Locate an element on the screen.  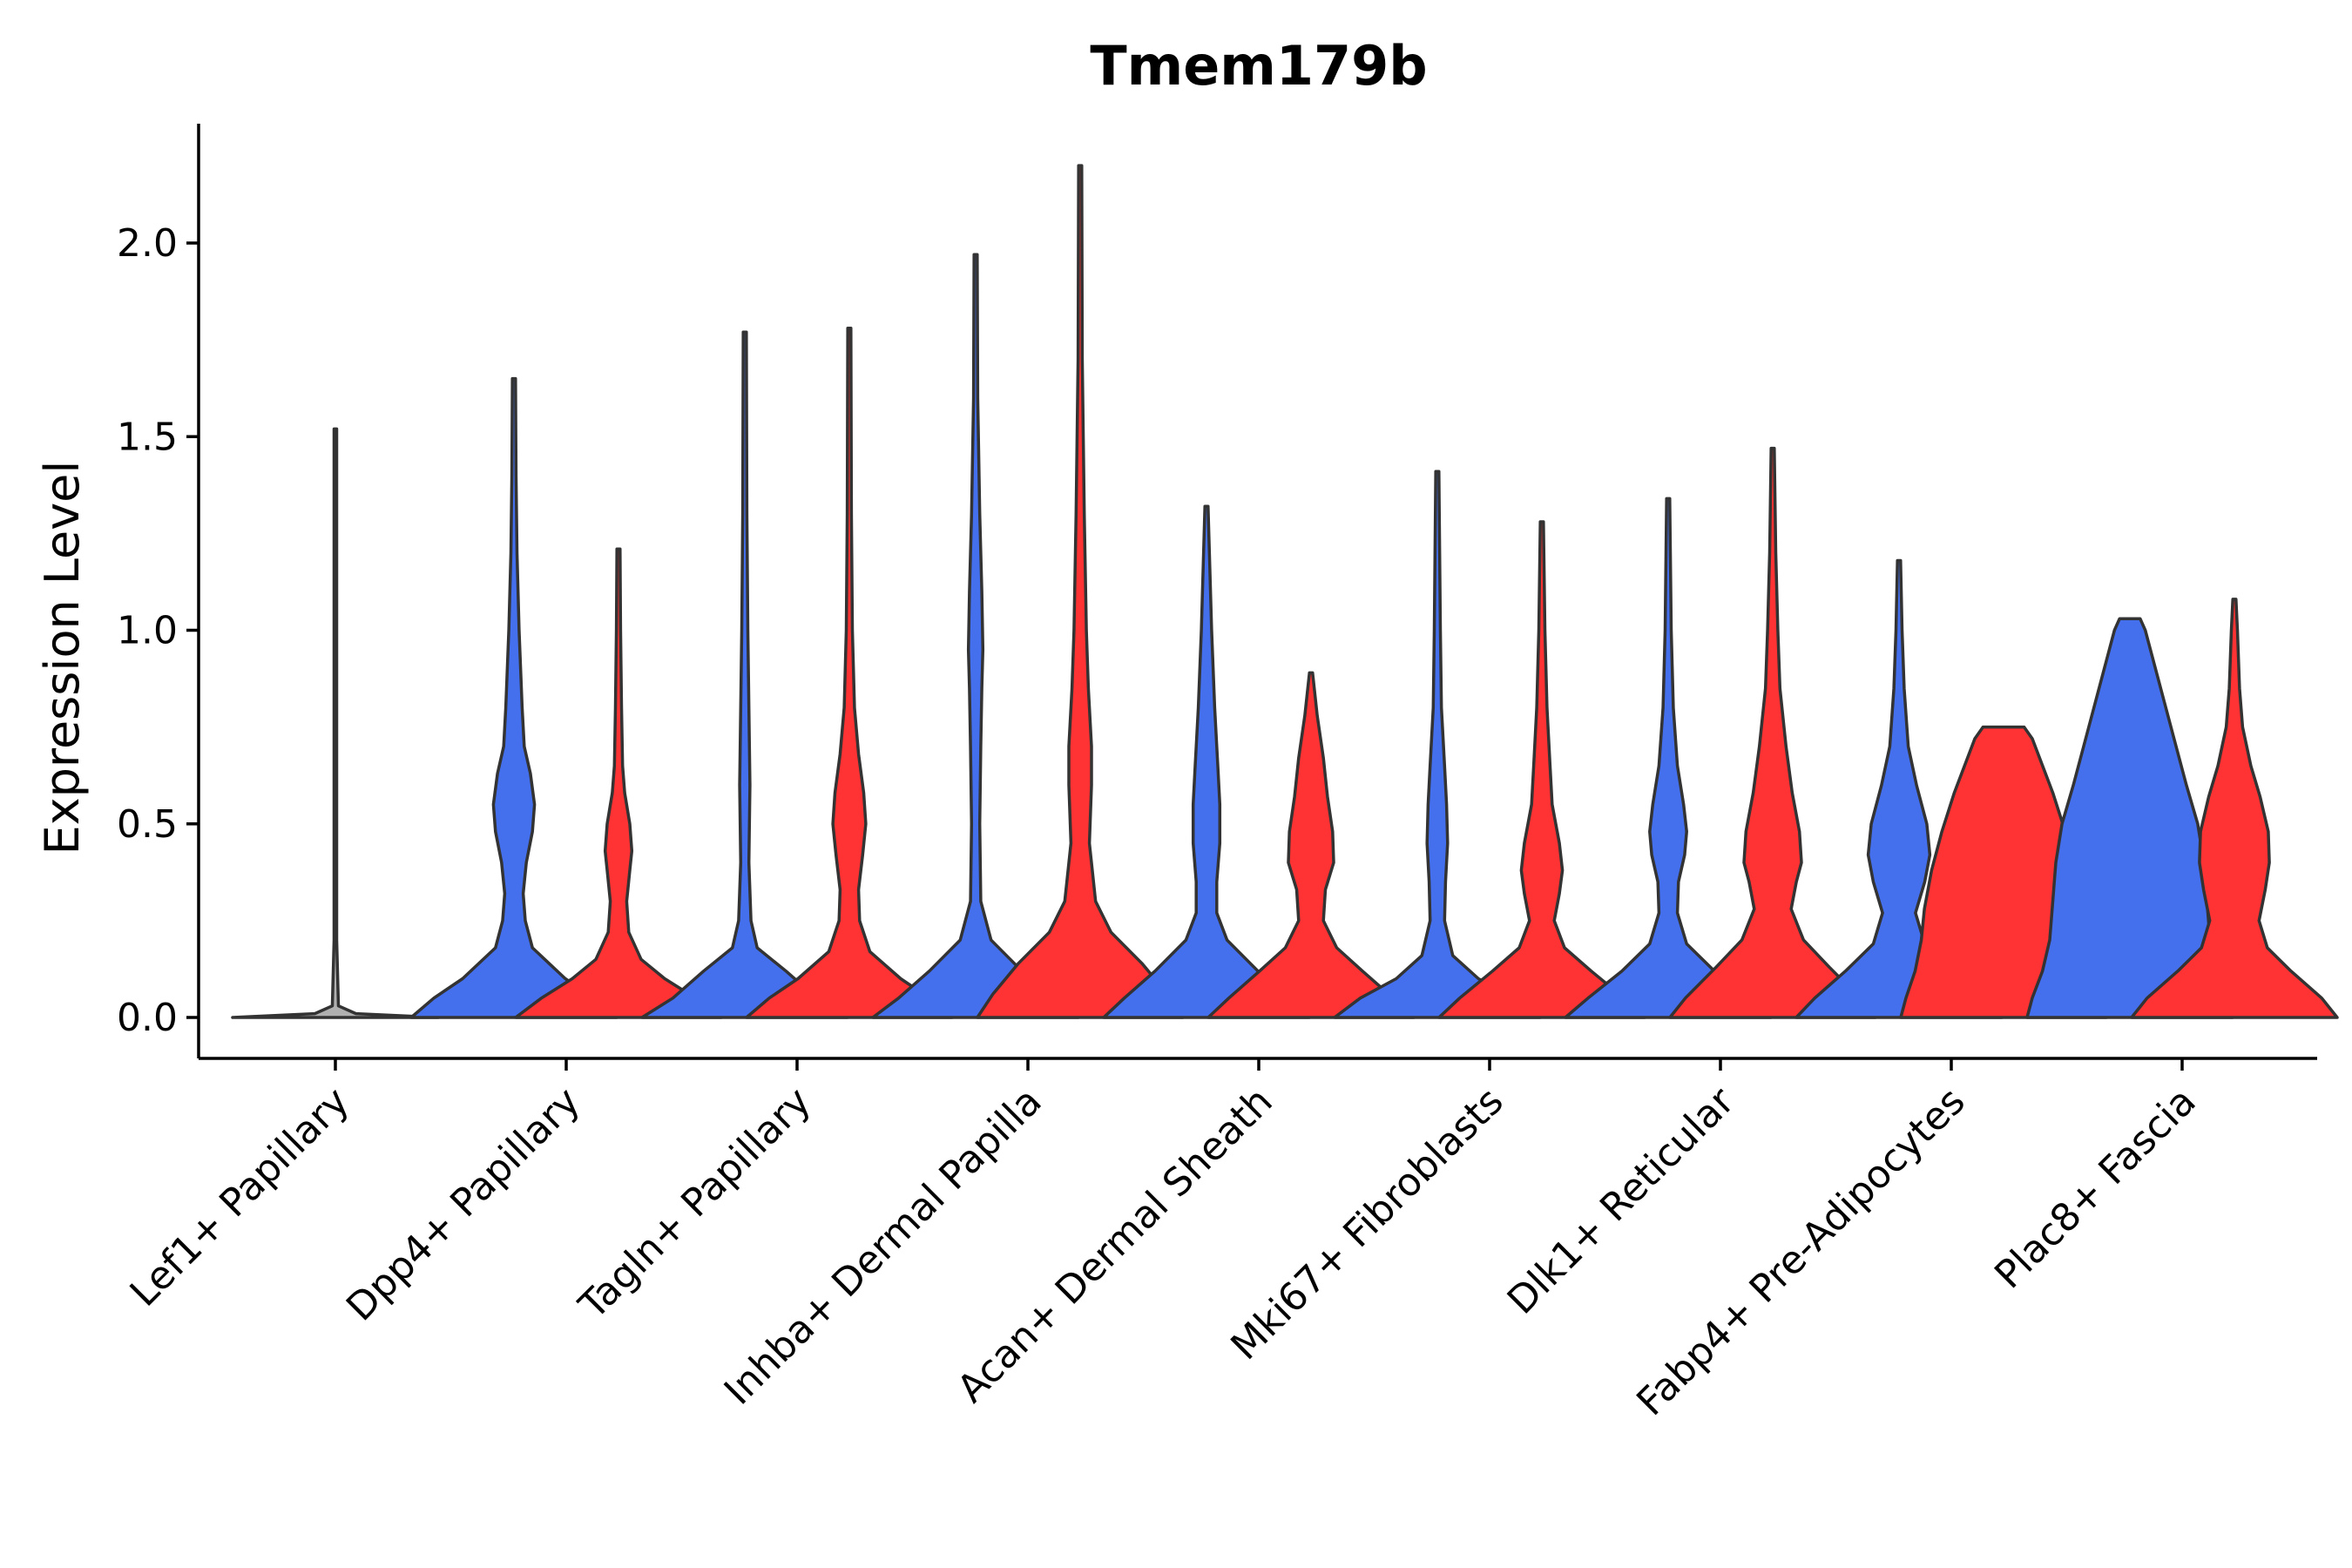
violin-mki67-fibroblasts-red is located at coordinates (1541, 769).